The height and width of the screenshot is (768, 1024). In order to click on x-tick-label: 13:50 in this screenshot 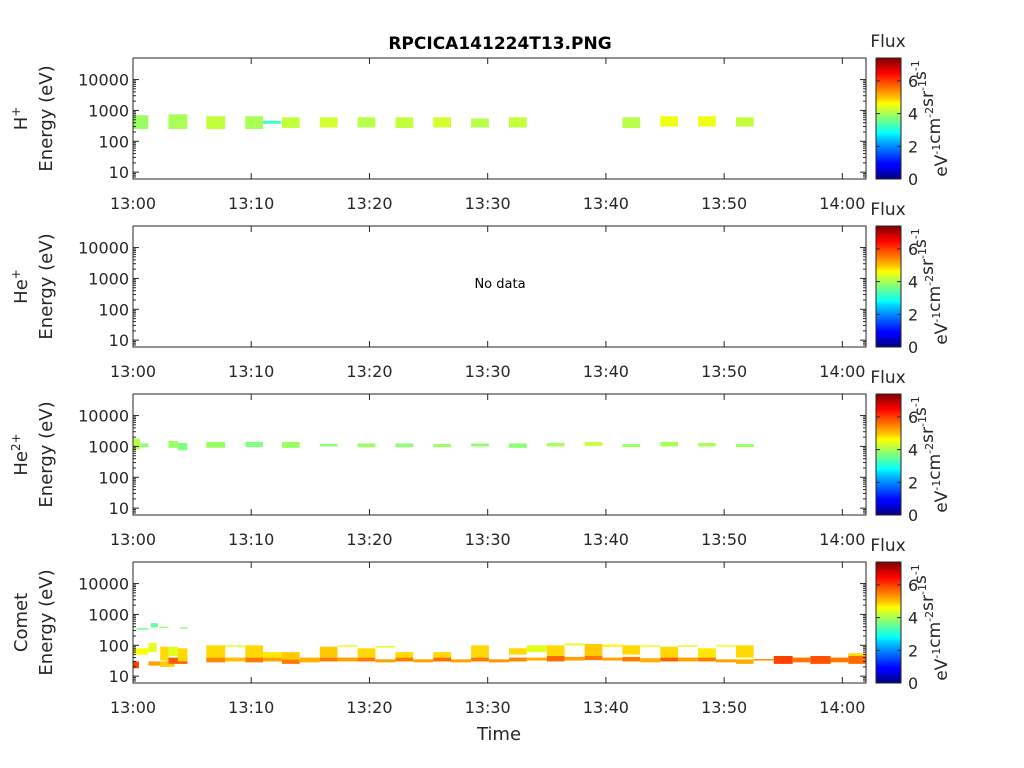, I will do `click(724, 539)`.